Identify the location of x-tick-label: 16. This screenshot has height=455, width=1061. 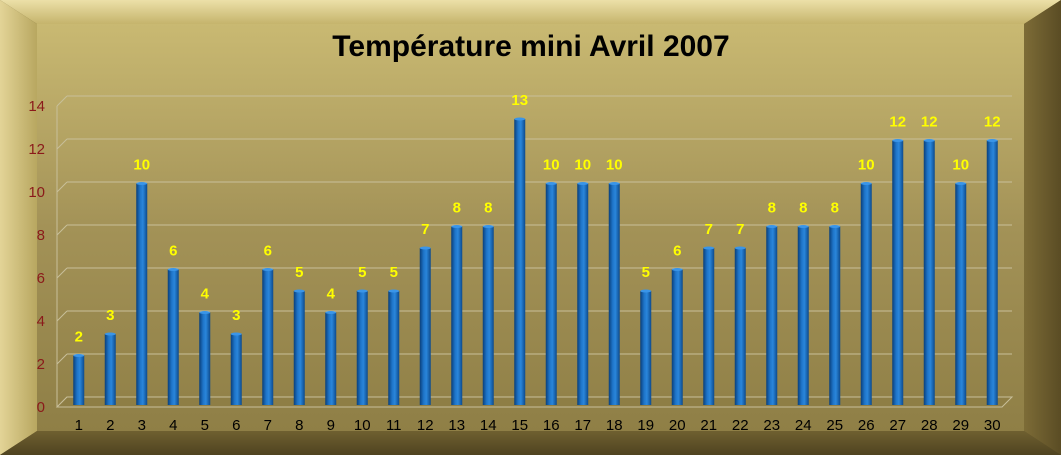
(551, 425).